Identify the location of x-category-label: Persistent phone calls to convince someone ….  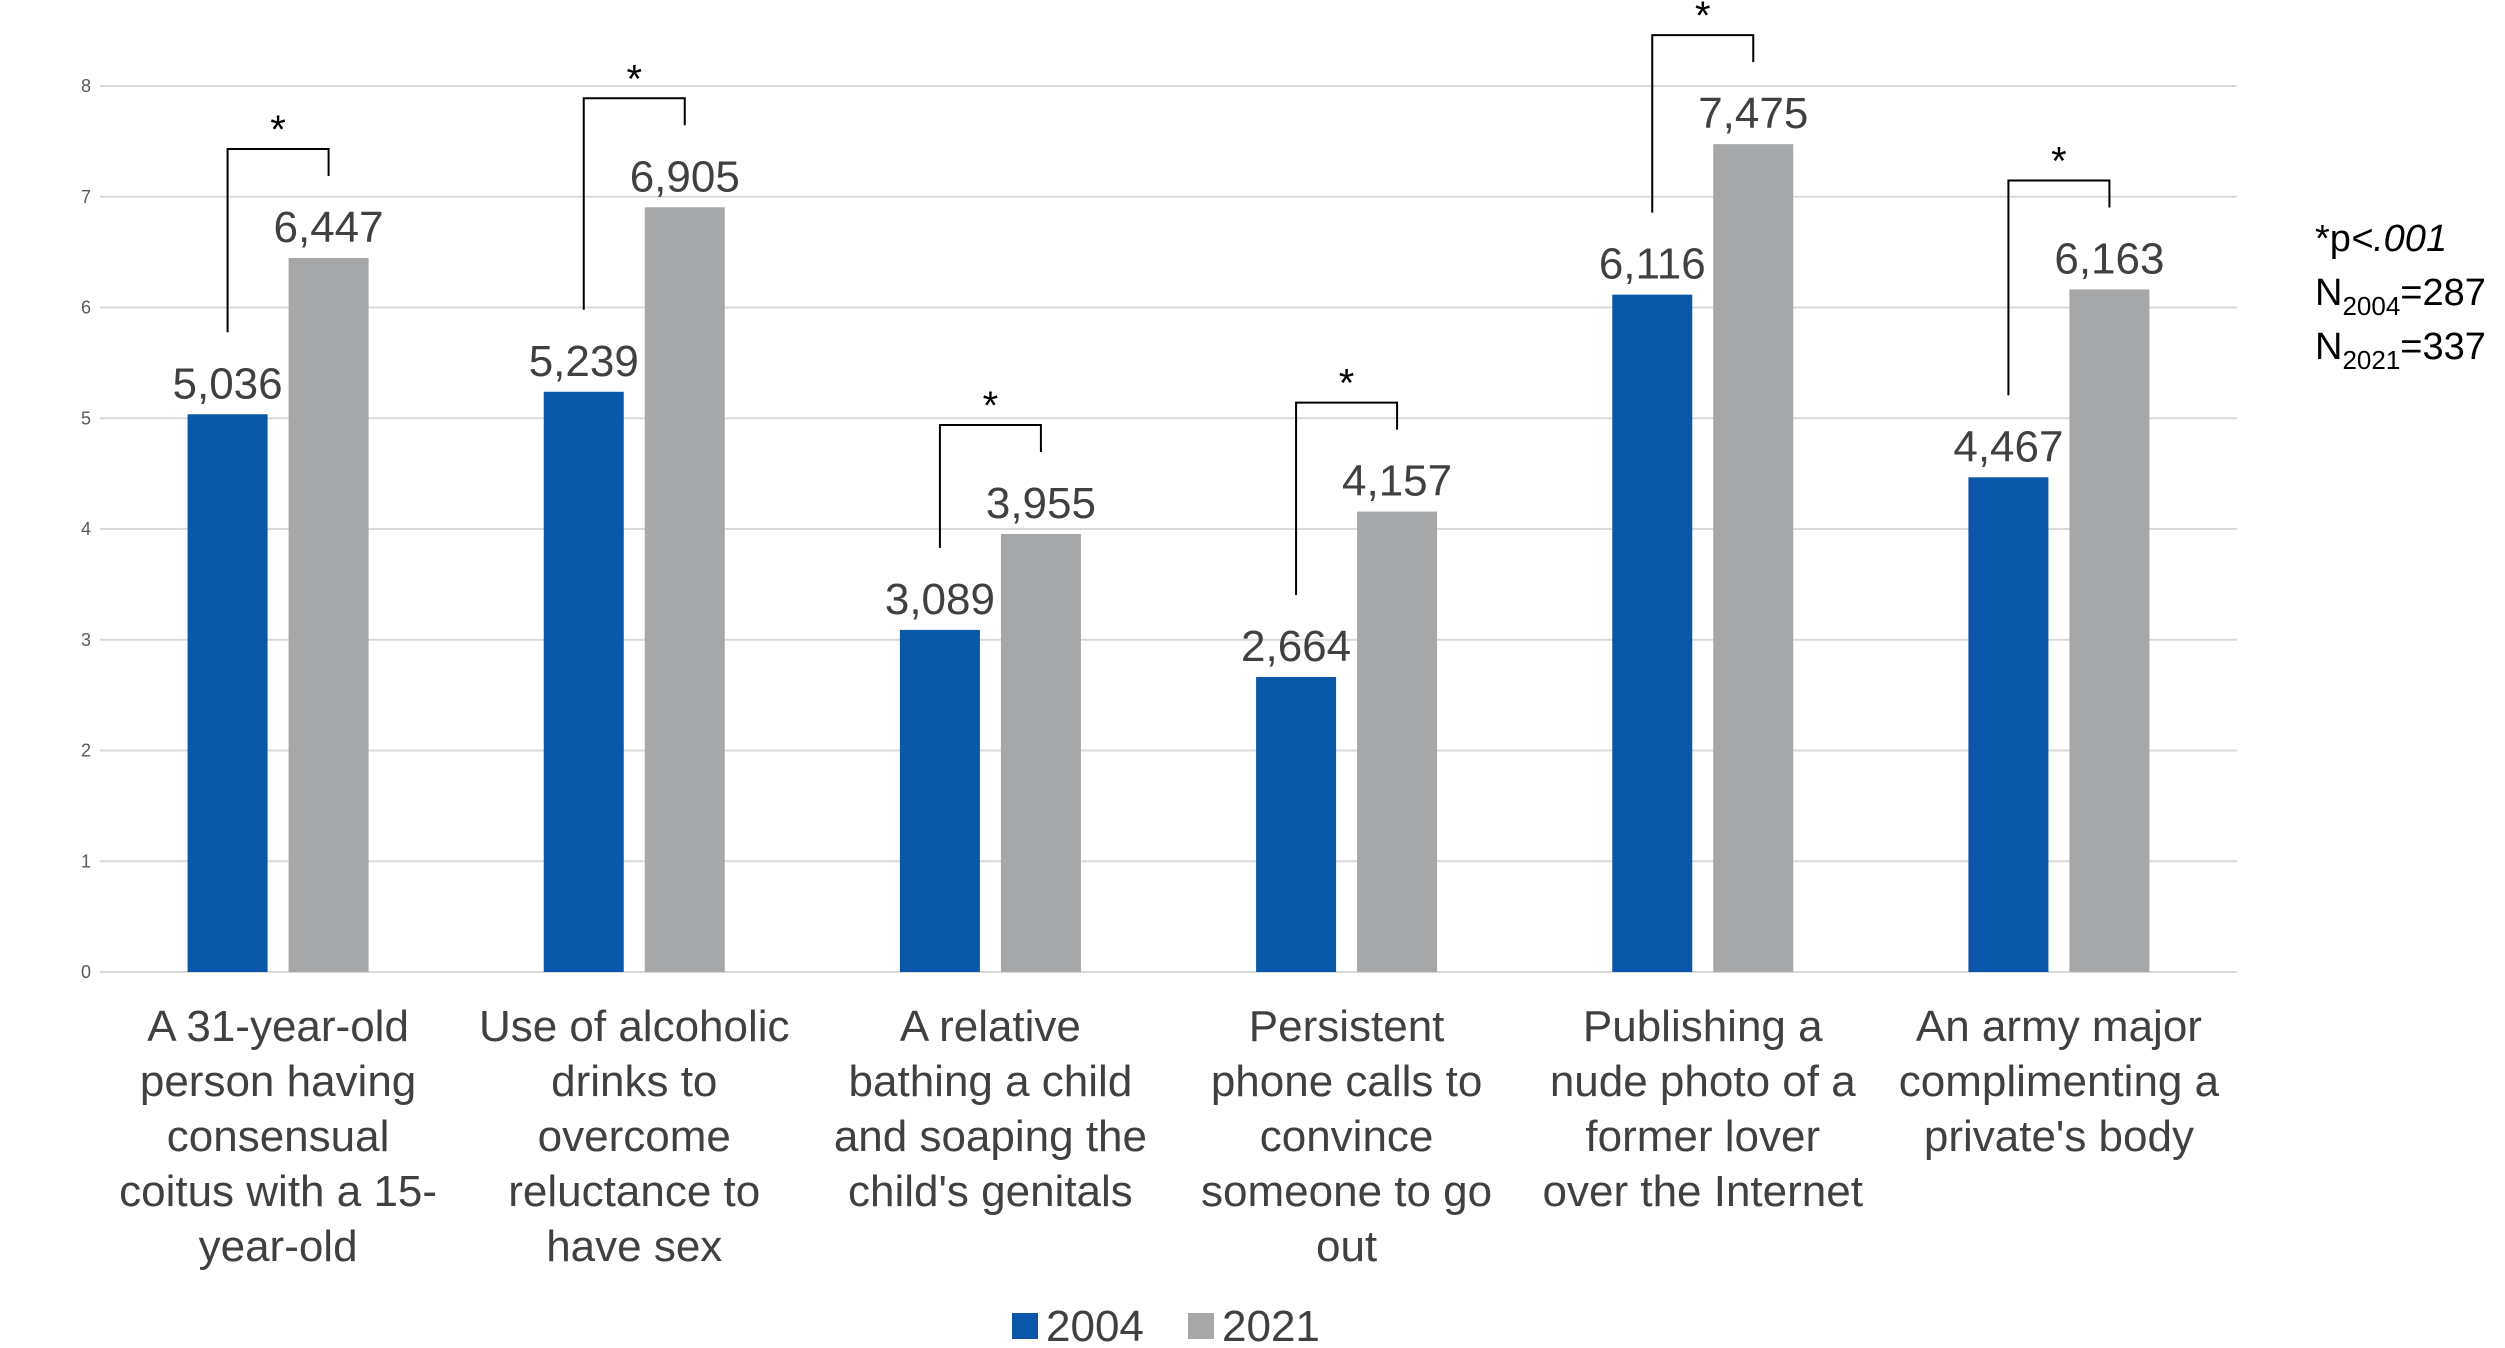
(1346, 1136).